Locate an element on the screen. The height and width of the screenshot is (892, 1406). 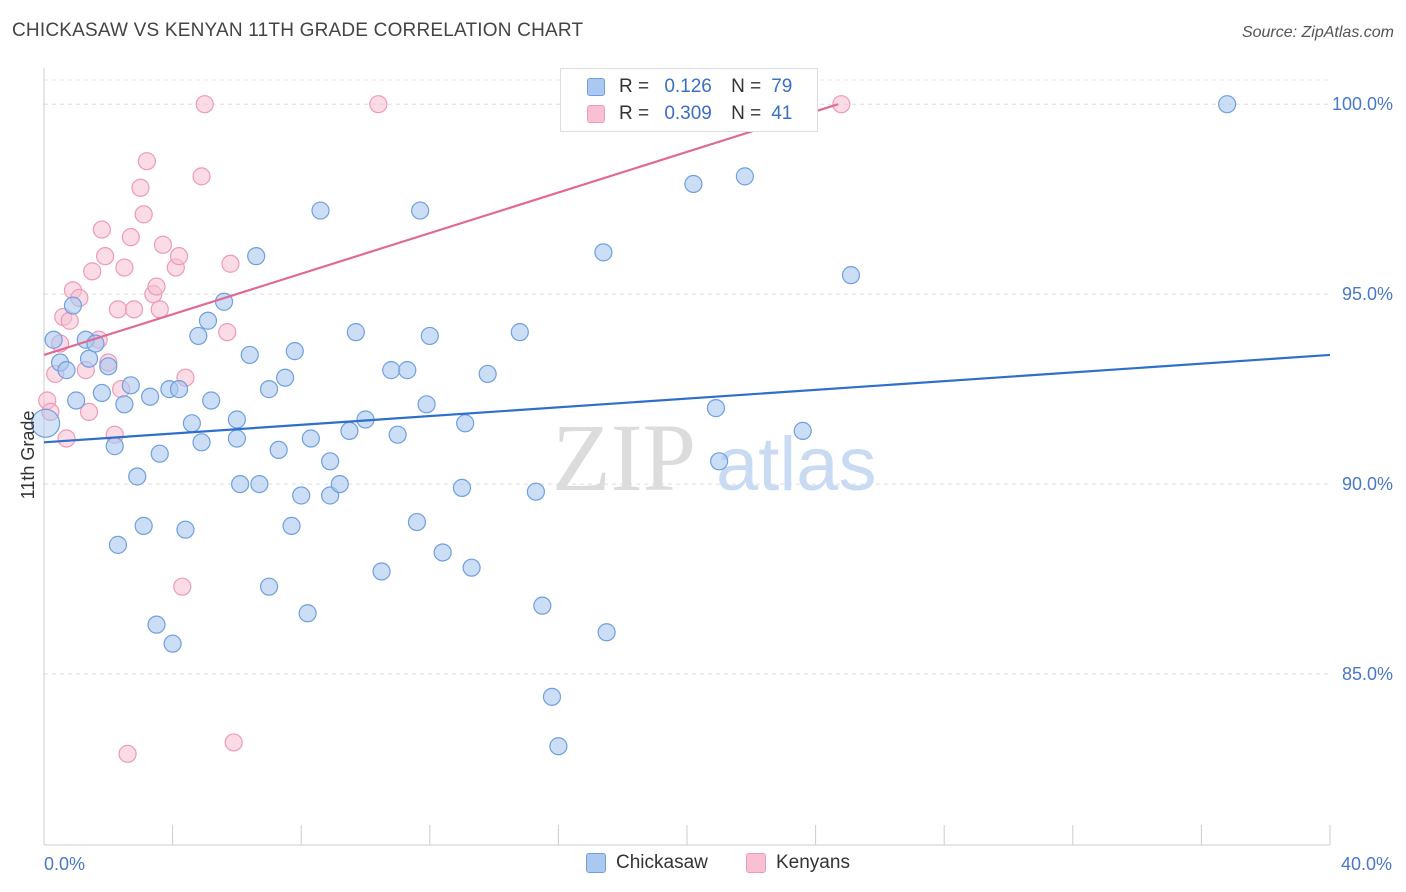
legend-row-kenyans: R = 0.309 N = 41 is located at coordinates (689, 114).